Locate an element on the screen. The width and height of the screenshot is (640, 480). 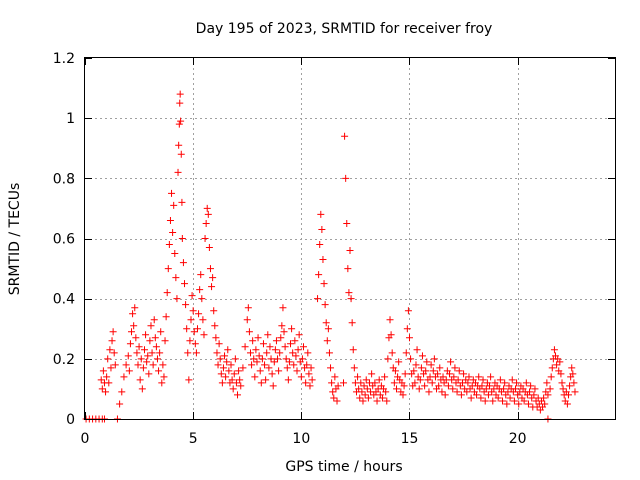
x-axis-label: GPS time / hours is located at coordinates (343, 467).